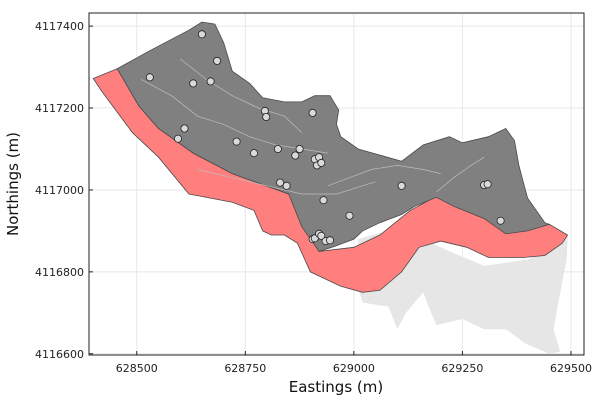 Image resolution: width=600 pixels, height=400 pixels. Describe the element at coordinates (462, 368) in the screenshot. I see `x-tick-label-3: 629250` at that location.